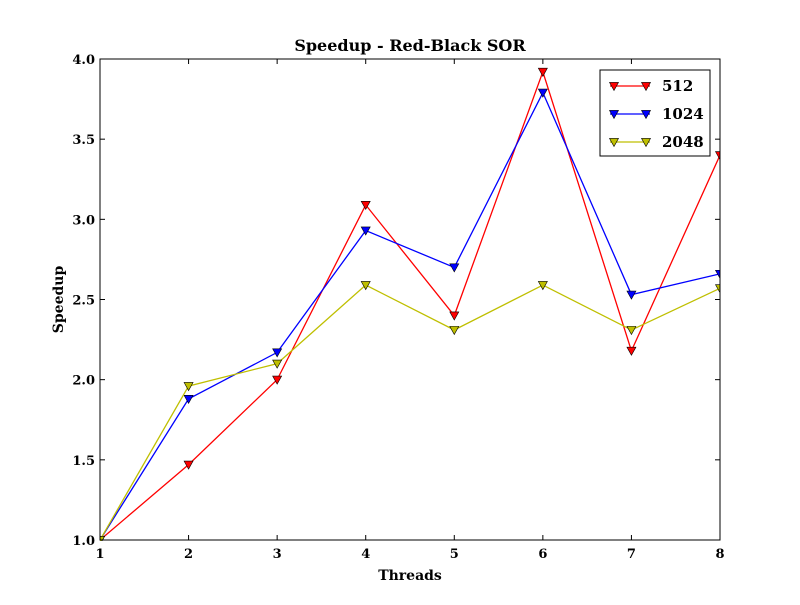  What do you see at coordinates (631, 554) in the screenshot?
I see `x-tick-label: 7` at bounding box center [631, 554].